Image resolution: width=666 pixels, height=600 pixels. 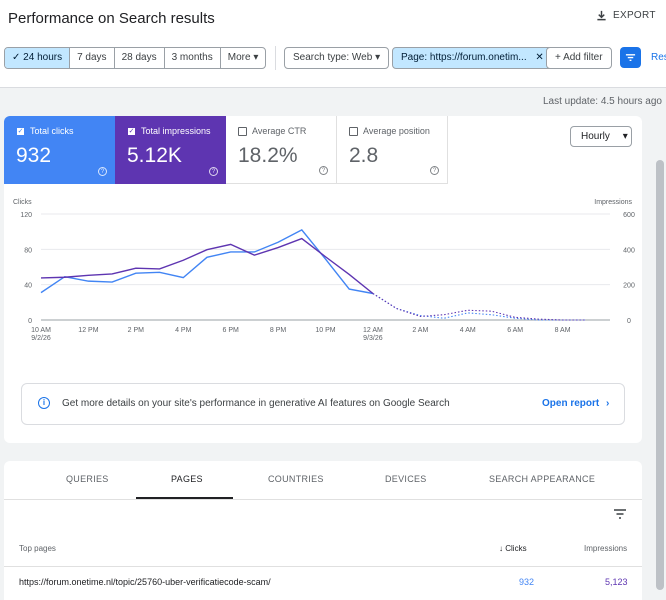 What do you see at coordinates (28, 286) in the screenshot?
I see `y-left-tick-label: 40` at bounding box center [28, 286].